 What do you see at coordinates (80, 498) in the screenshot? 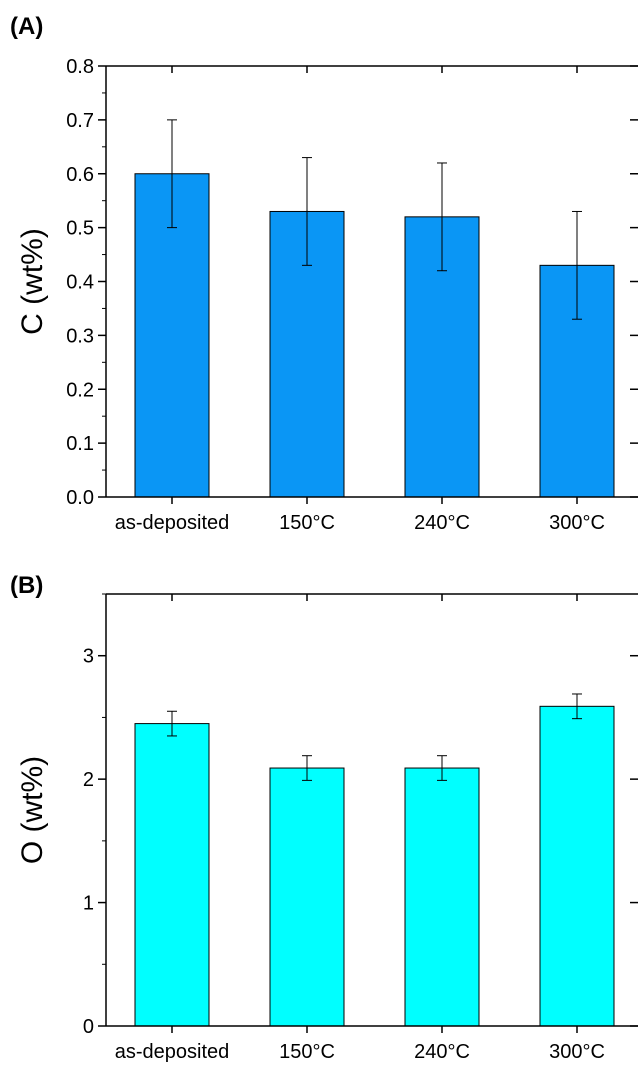
I see `y-tick-label: 0.0` at bounding box center [80, 498].